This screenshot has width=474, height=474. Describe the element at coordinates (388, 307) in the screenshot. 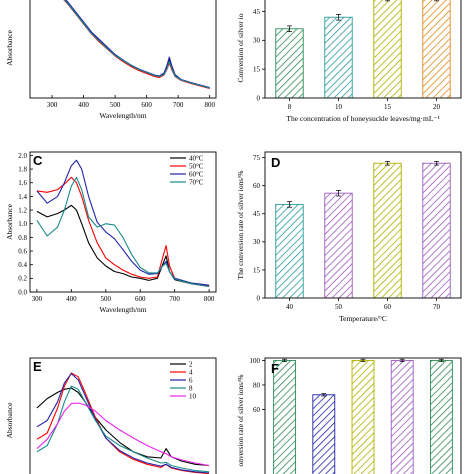

I see `x-tick-label: 60` at that location.